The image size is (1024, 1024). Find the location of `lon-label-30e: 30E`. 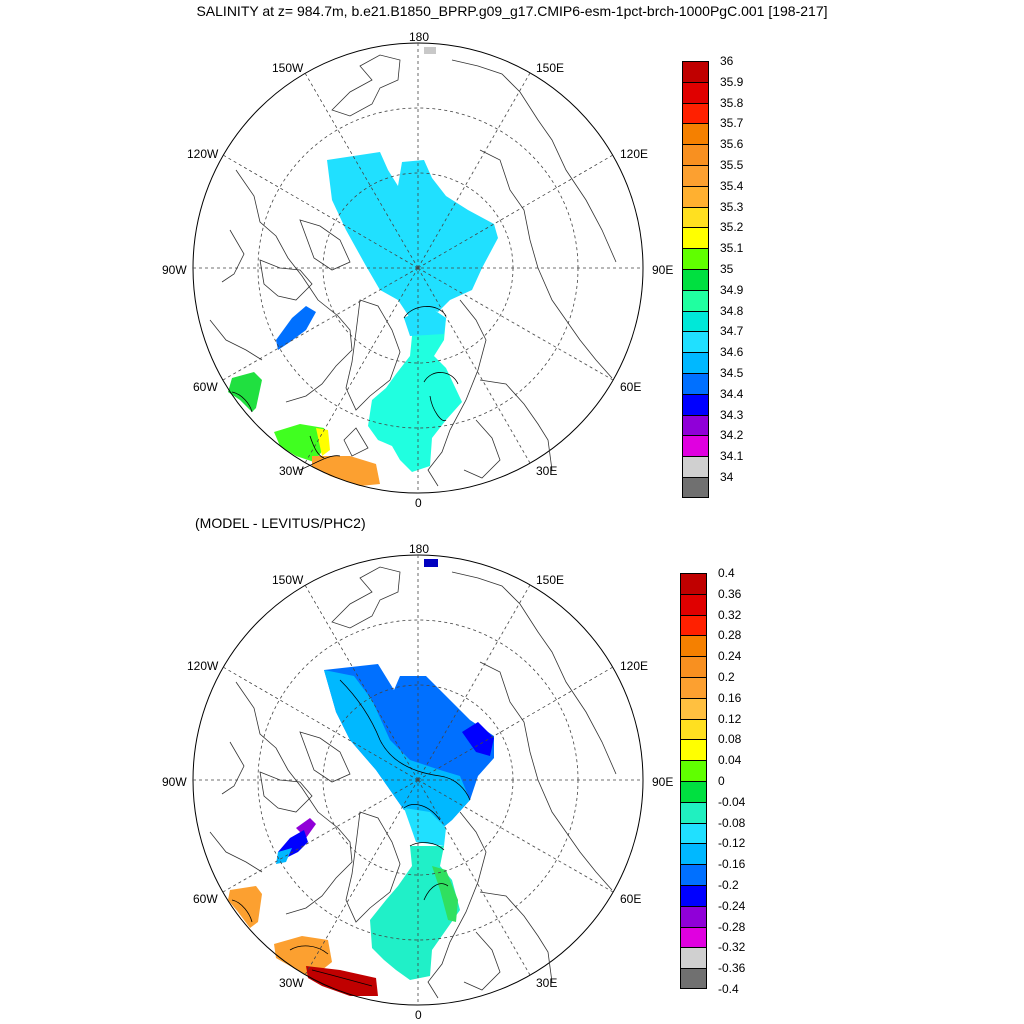

lon-label-30e: 30E is located at coordinates (547, 471).